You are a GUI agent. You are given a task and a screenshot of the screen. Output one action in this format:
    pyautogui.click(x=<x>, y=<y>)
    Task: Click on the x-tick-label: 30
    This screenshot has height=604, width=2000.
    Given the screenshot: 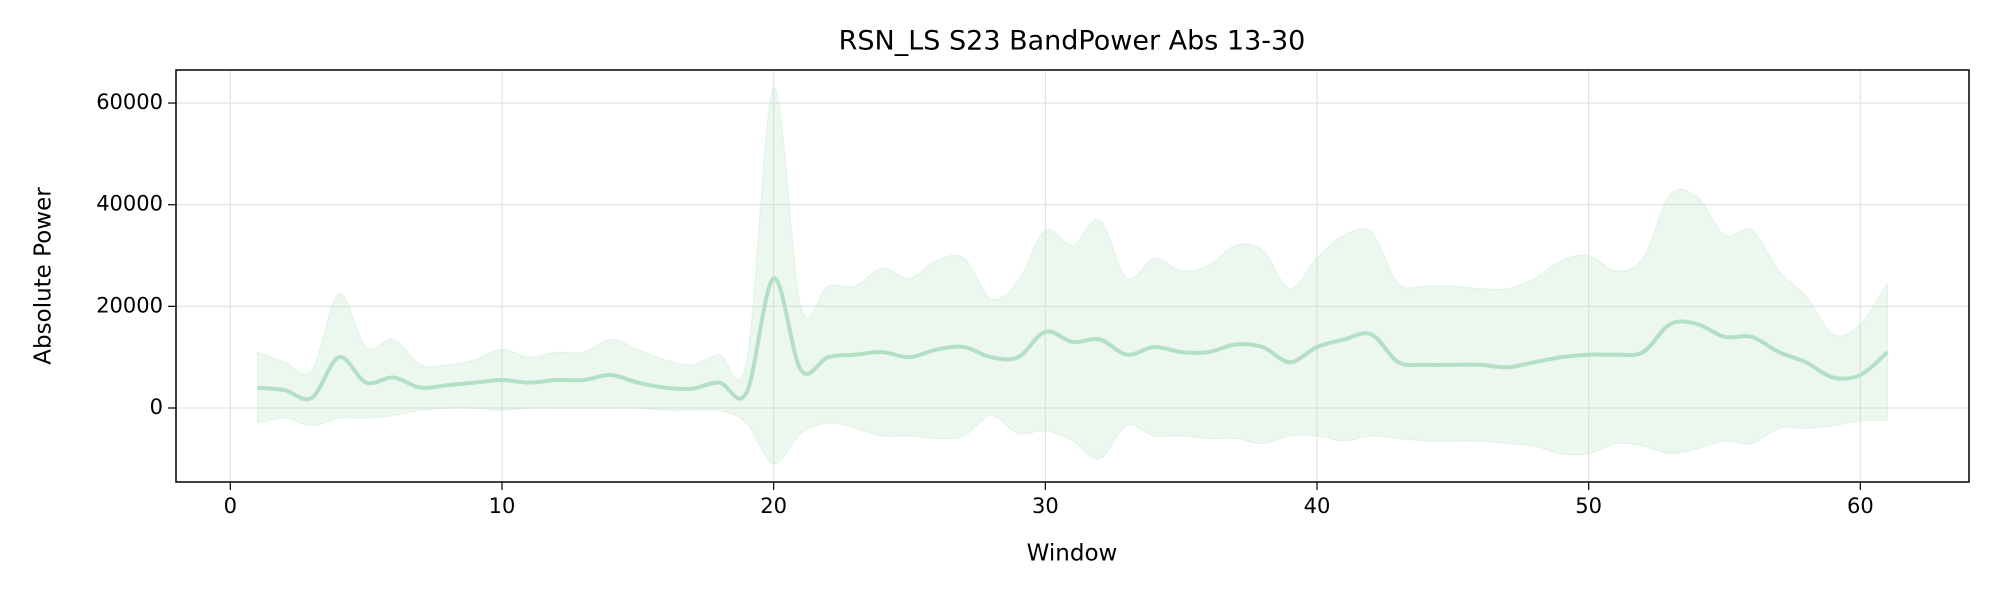 What is the action you would take?
    pyautogui.click(x=1045, y=506)
    